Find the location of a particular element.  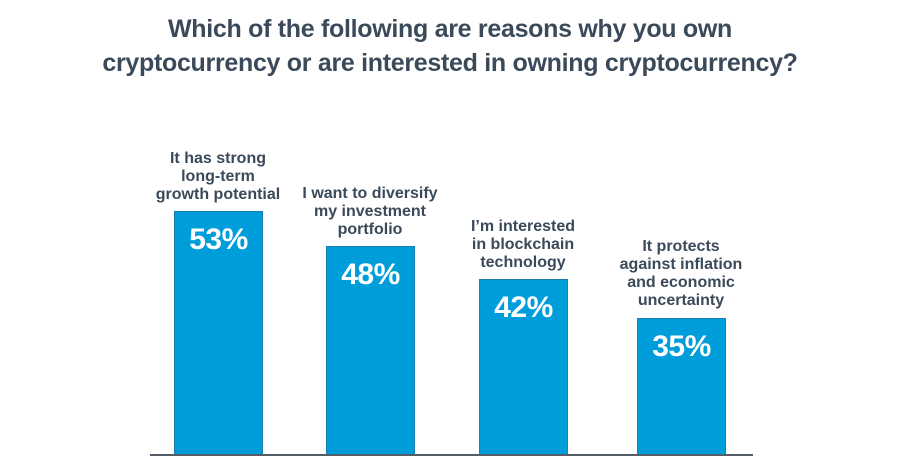

label-line: in blockchain is located at coordinates (523, 244).